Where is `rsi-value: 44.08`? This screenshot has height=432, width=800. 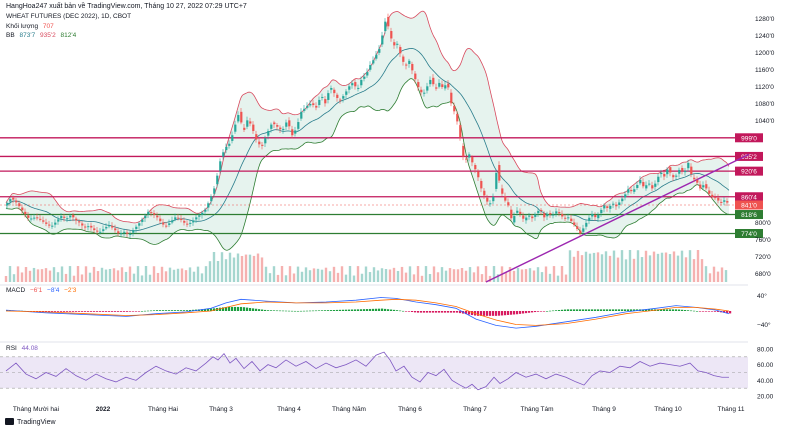
rsi-value: 44.08 is located at coordinates (29, 348).